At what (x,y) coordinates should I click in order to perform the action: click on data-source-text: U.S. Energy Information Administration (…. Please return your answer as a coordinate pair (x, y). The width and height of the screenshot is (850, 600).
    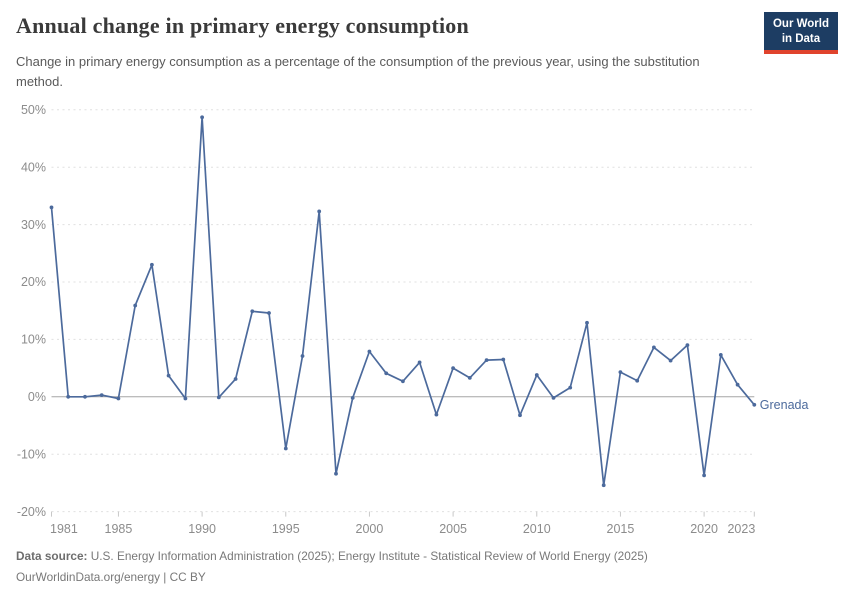
    Looking at the image, I should click on (367, 556).